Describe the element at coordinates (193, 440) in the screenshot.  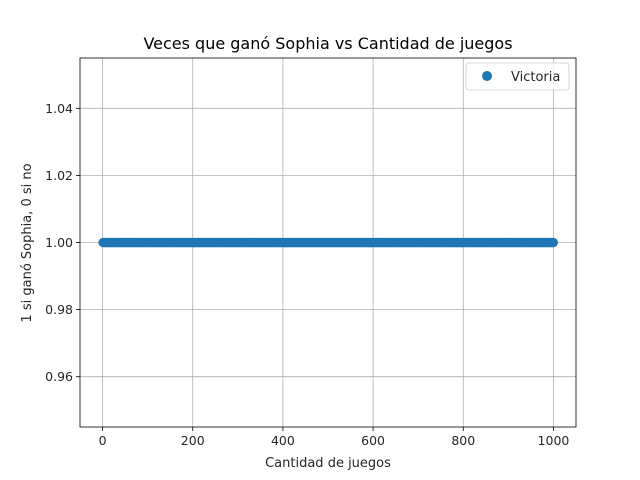
I see `x-tick-label: 200` at that location.